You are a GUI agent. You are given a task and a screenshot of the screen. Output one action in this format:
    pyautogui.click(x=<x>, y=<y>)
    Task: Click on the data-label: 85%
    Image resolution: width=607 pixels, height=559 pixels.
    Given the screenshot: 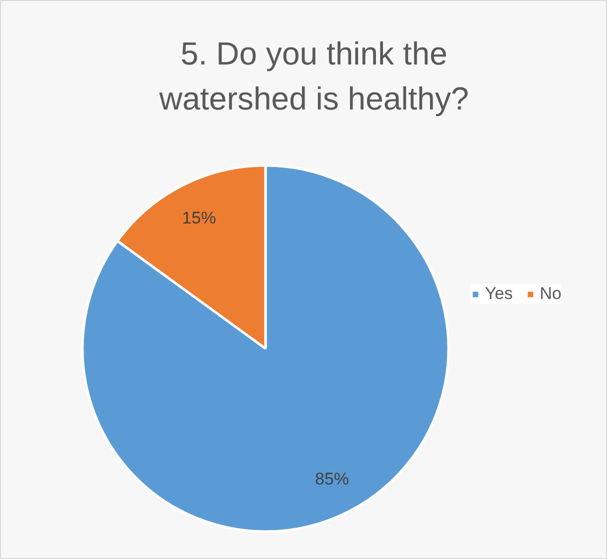 What is the action you would take?
    pyautogui.click(x=331, y=478)
    